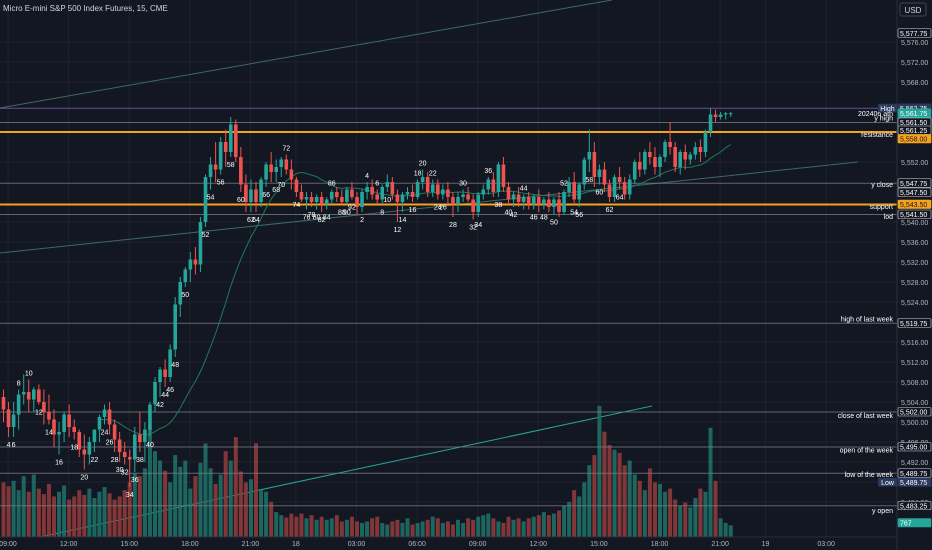 This screenshot has width=932, height=550. I want to click on bar-count-label: 70, so click(281, 185).